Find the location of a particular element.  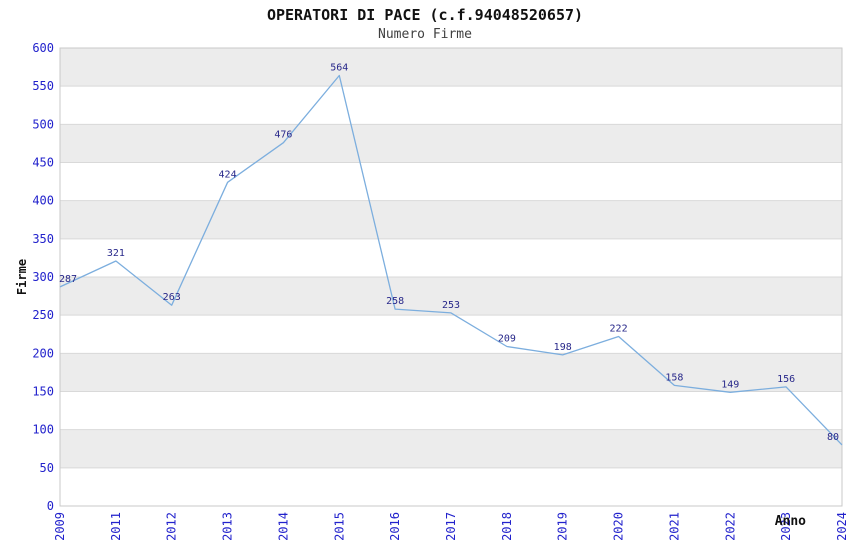

y-tick-label: 450 is located at coordinates (43, 163).